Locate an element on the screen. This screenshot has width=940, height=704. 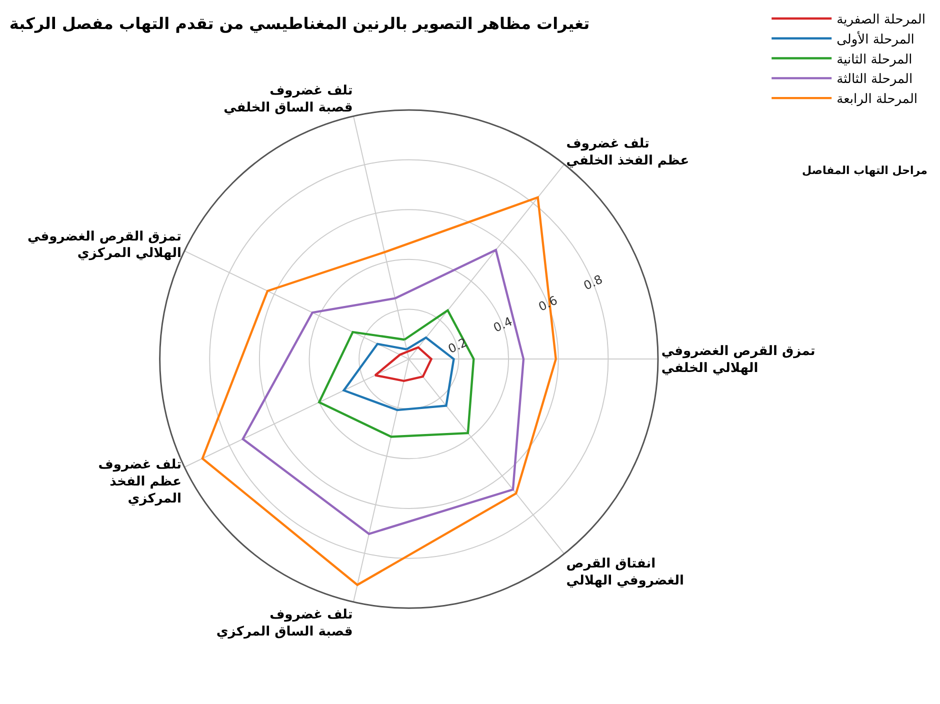
y-tick-label: 0.2 is located at coordinates (458, 345).